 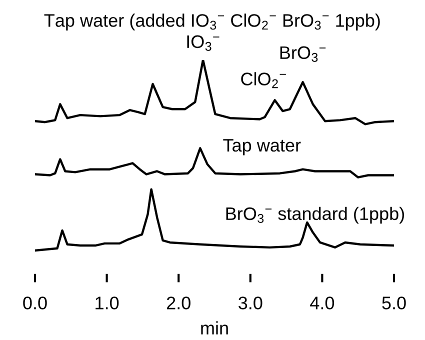 What do you see at coordinates (203, 43) in the screenshot?
I see `annotation: IO$_{3}$$^{−}$` at bounding box center [203, 43].